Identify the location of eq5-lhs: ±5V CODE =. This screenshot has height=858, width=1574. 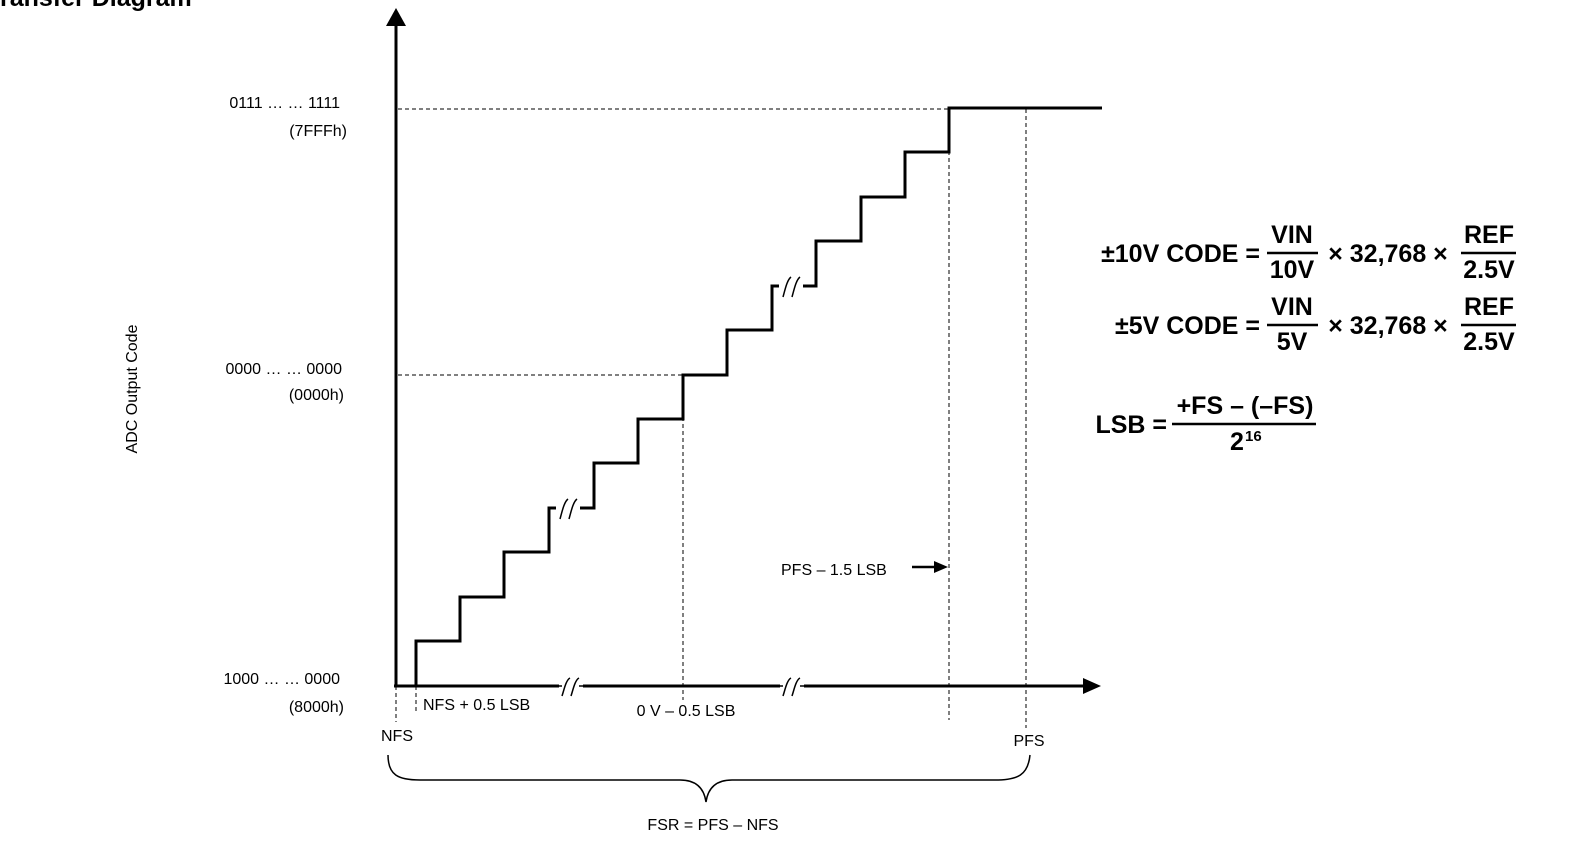
(1187, 326).